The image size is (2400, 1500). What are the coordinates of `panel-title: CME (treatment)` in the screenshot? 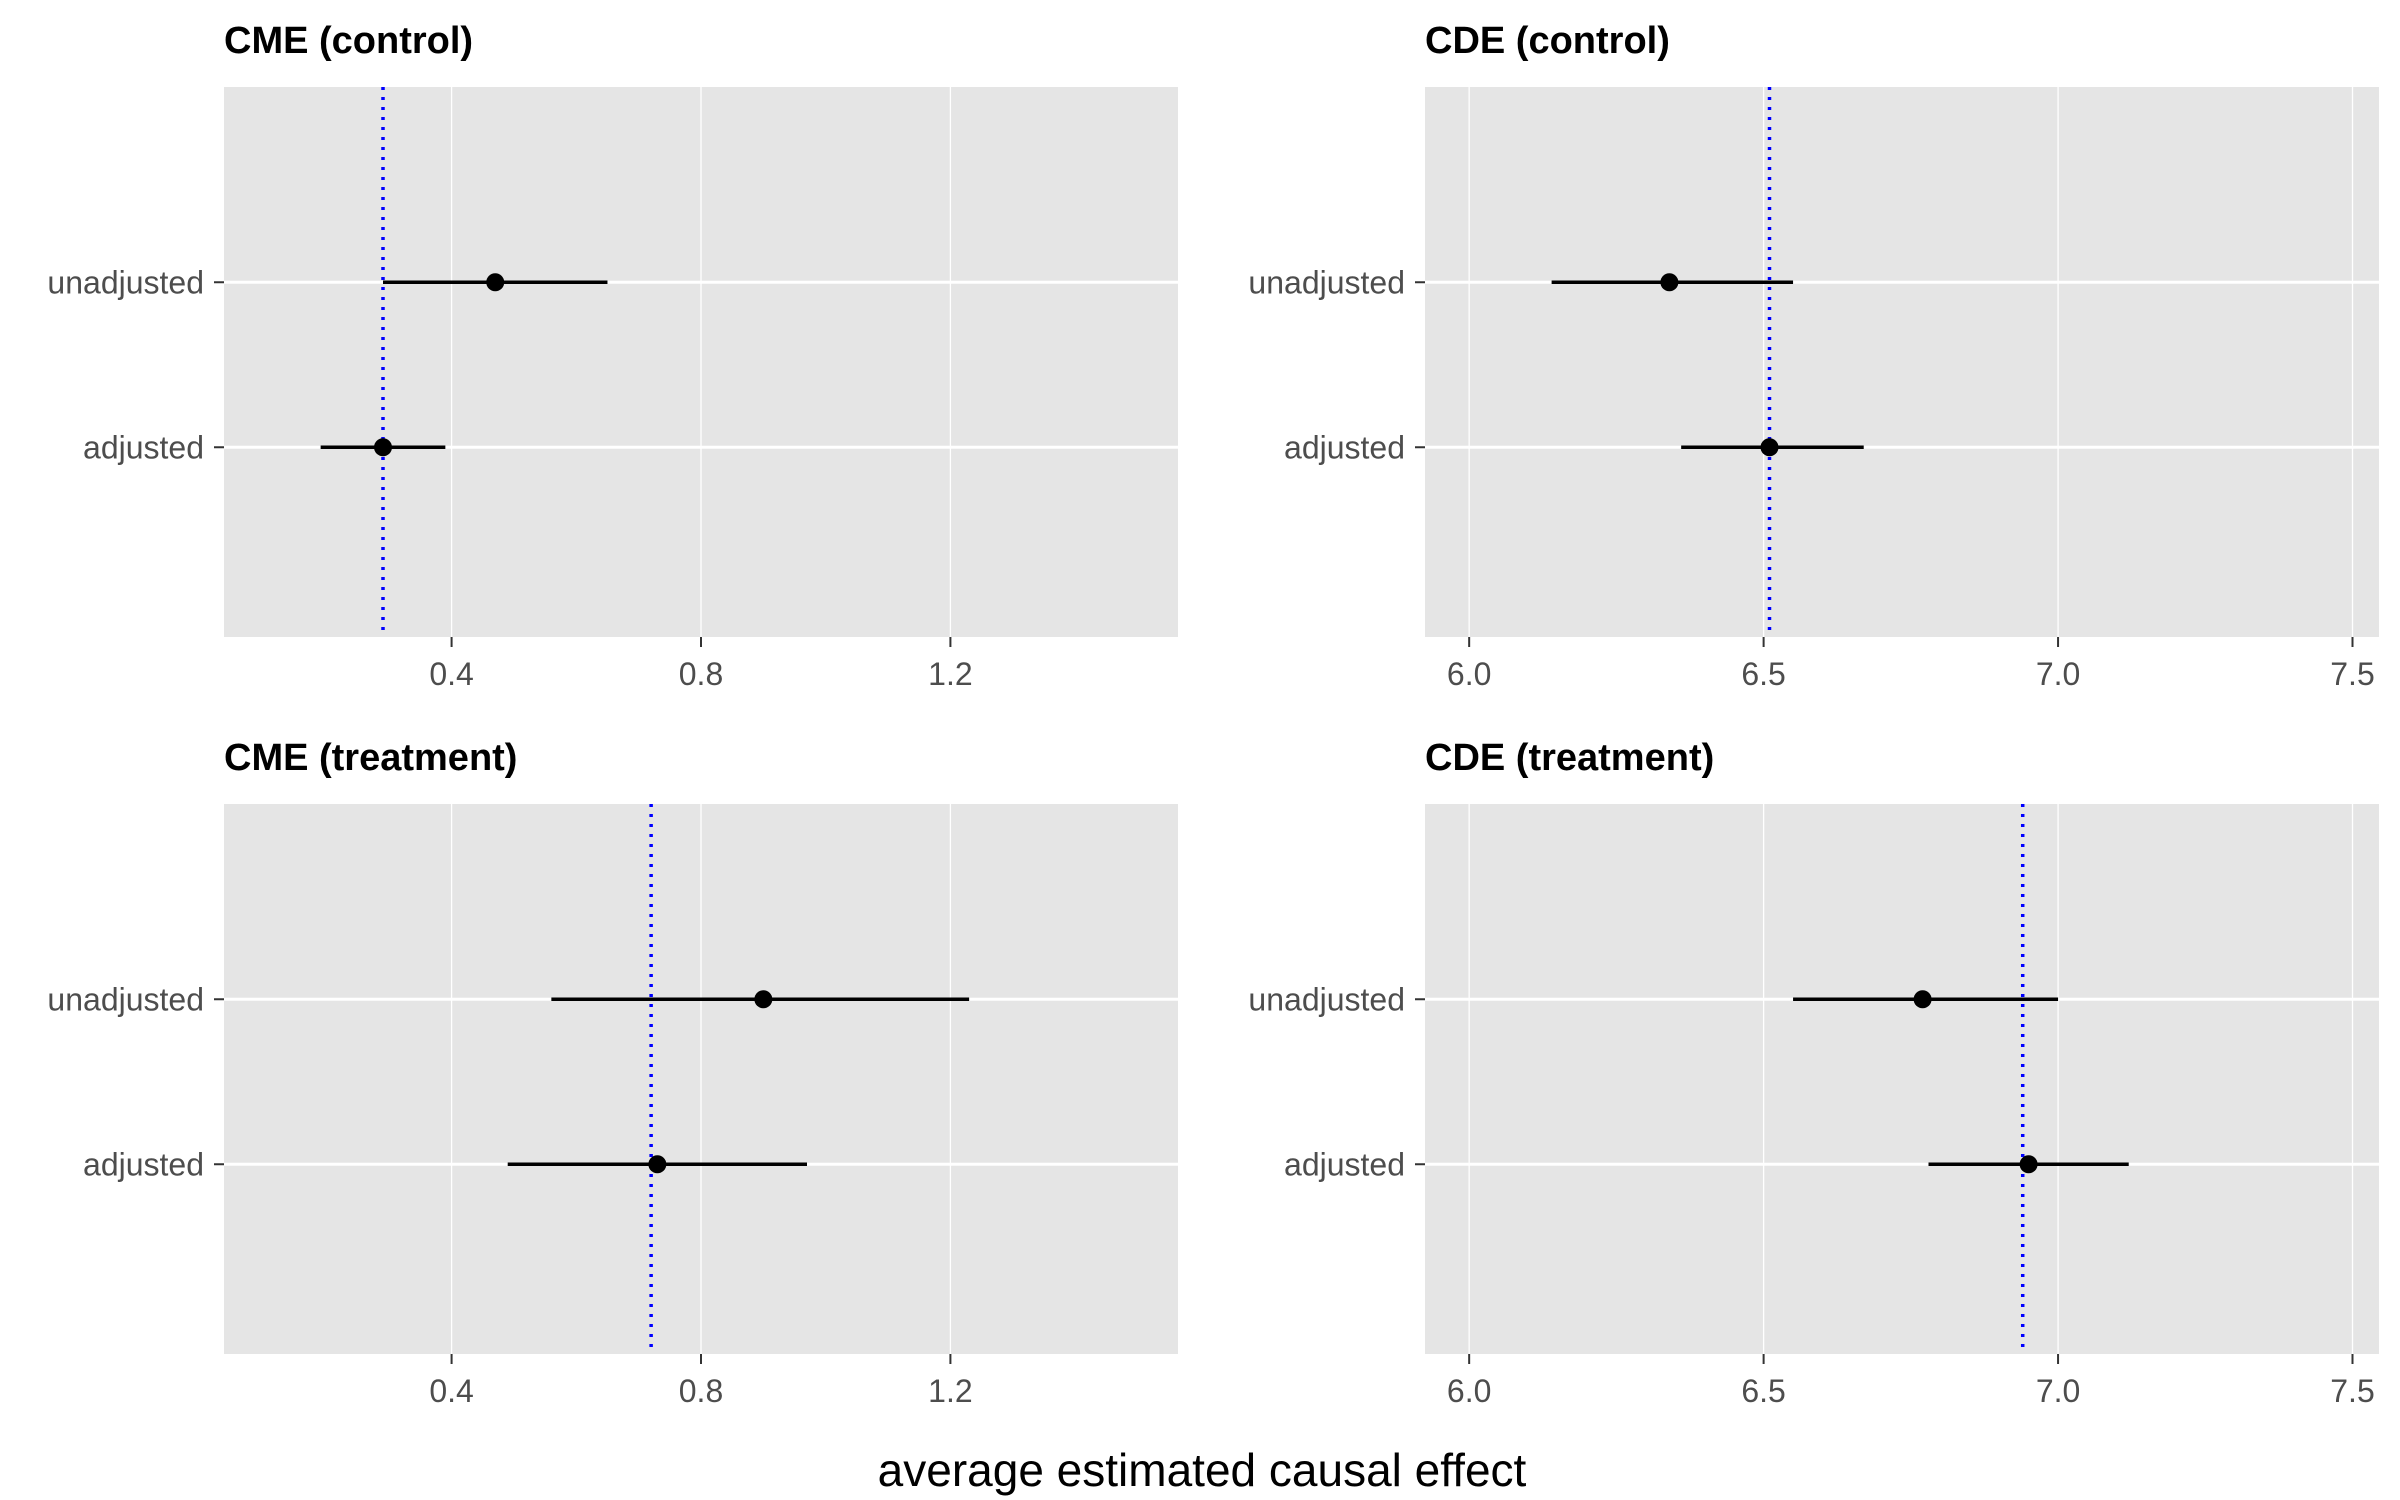 It's located at (370, 758).